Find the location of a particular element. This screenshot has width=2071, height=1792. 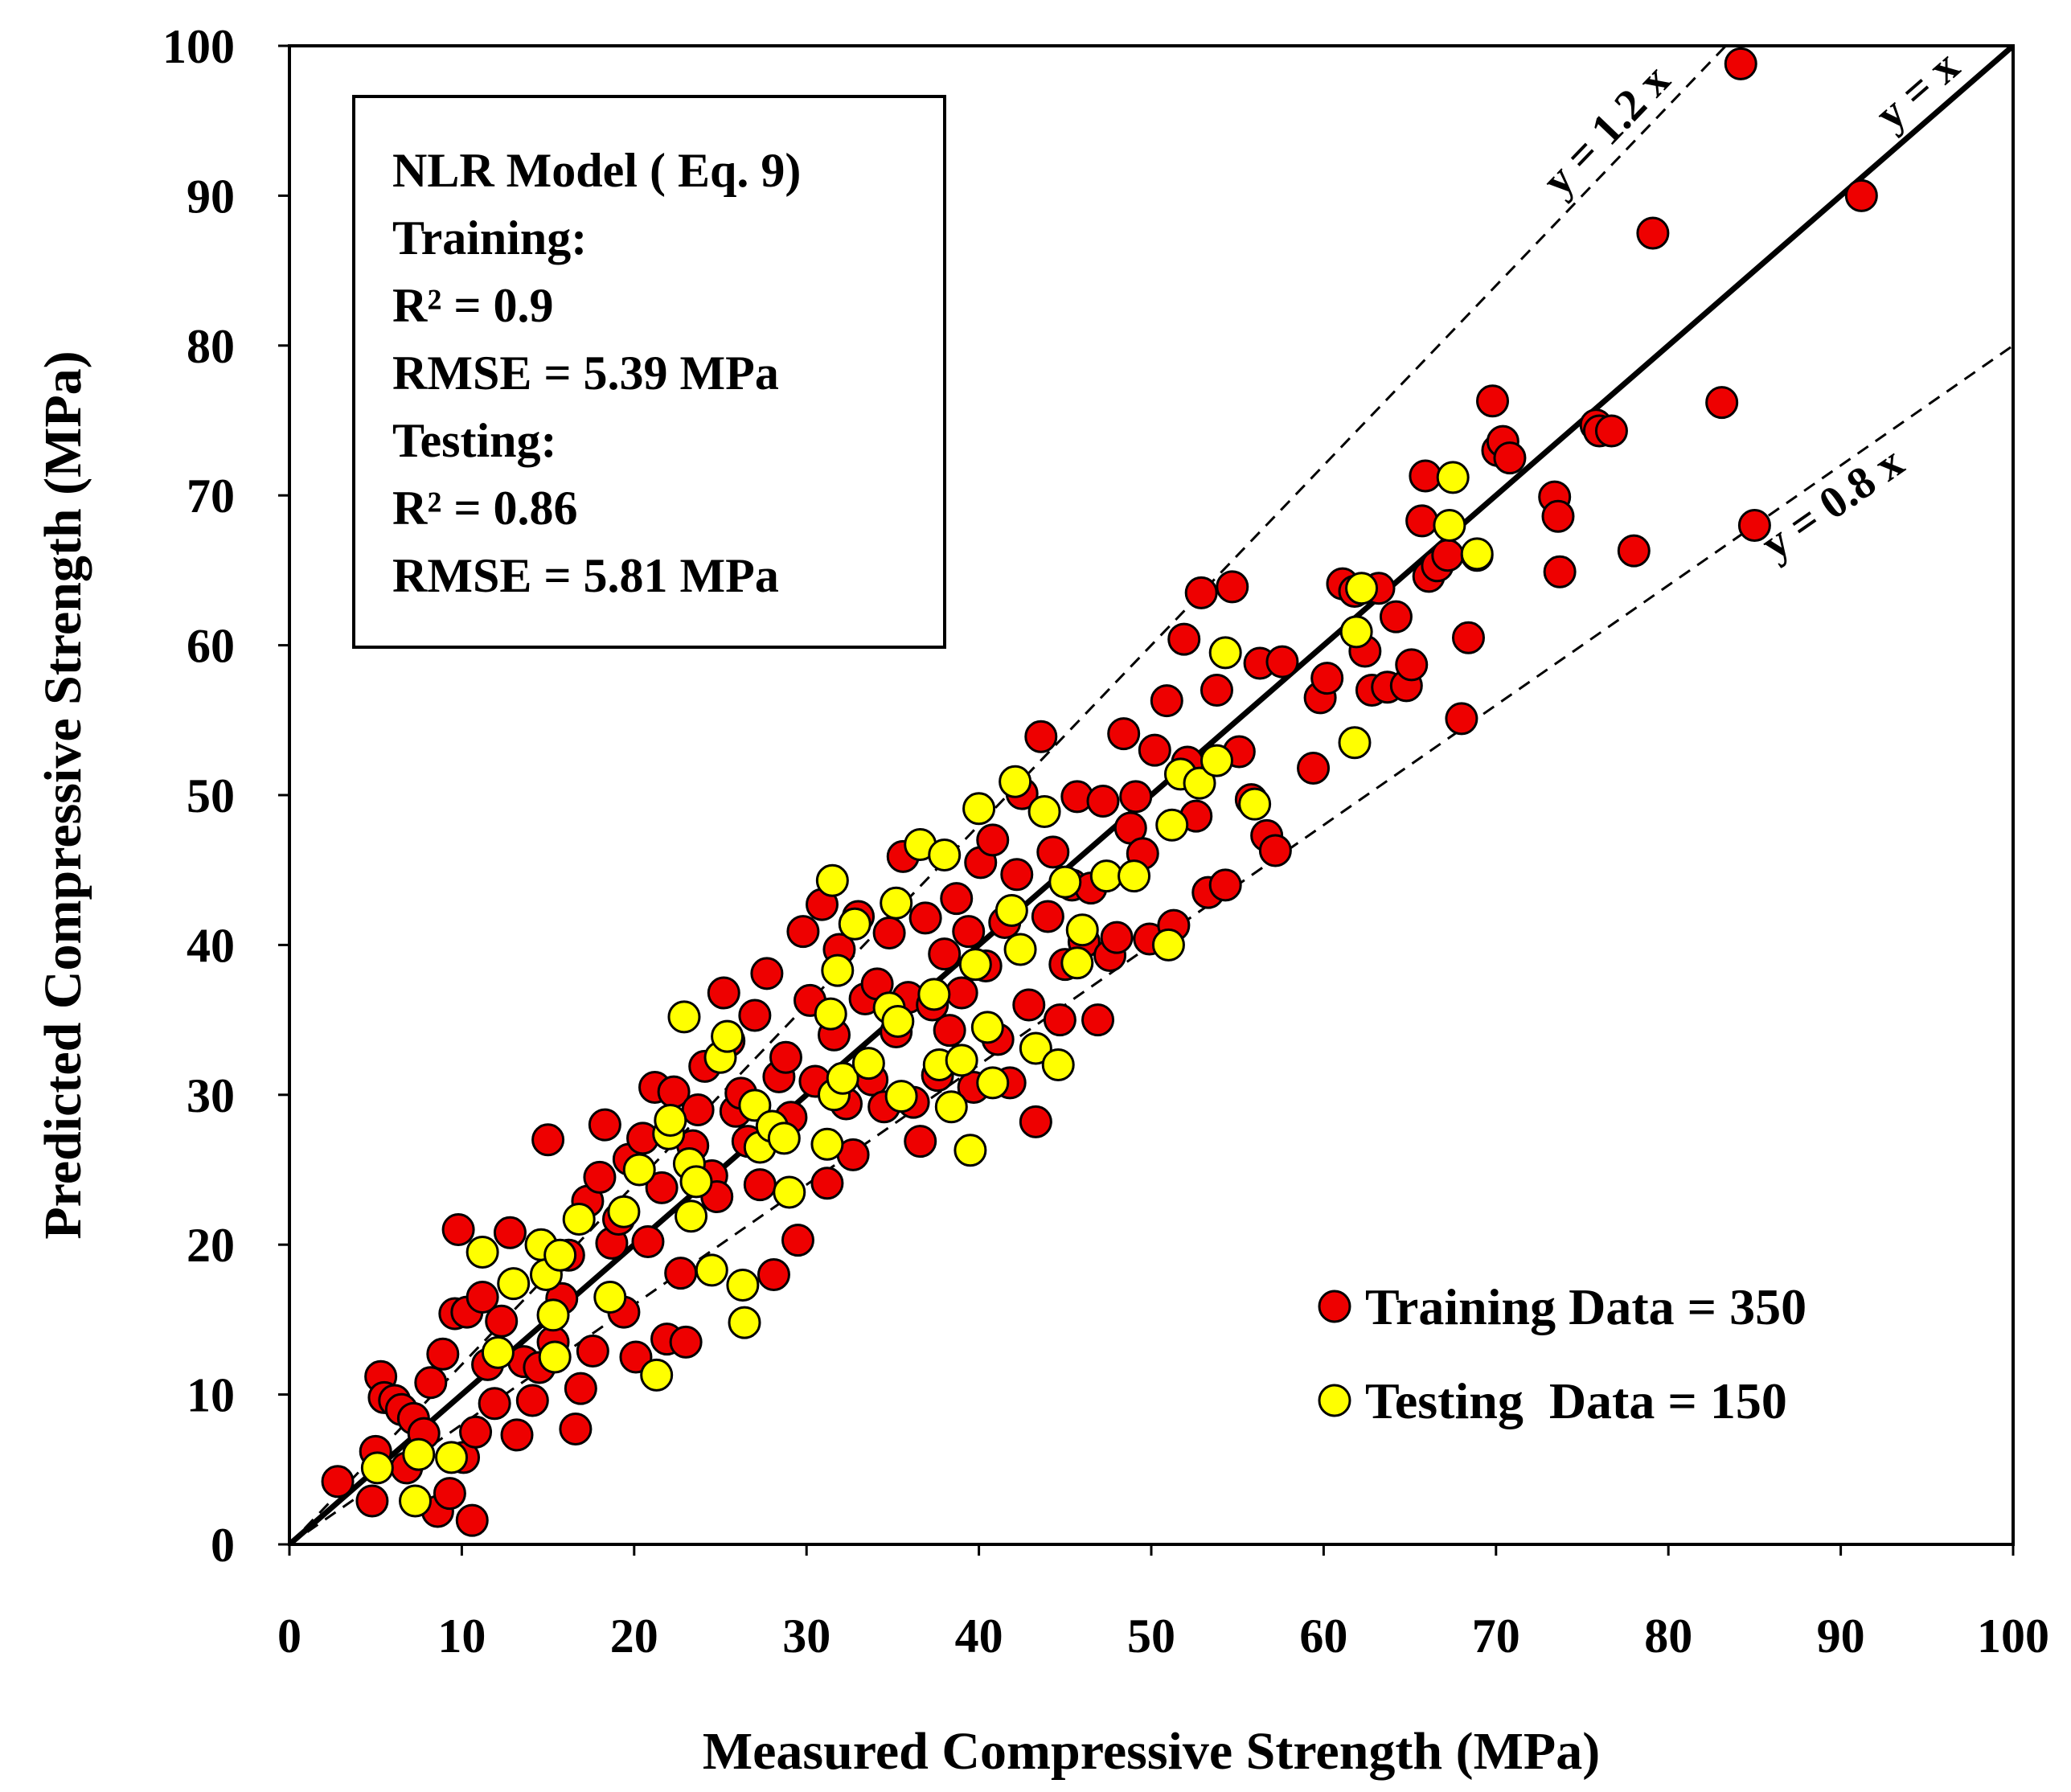

y-tick-label: 0 is located at coordinates (223, 1546).